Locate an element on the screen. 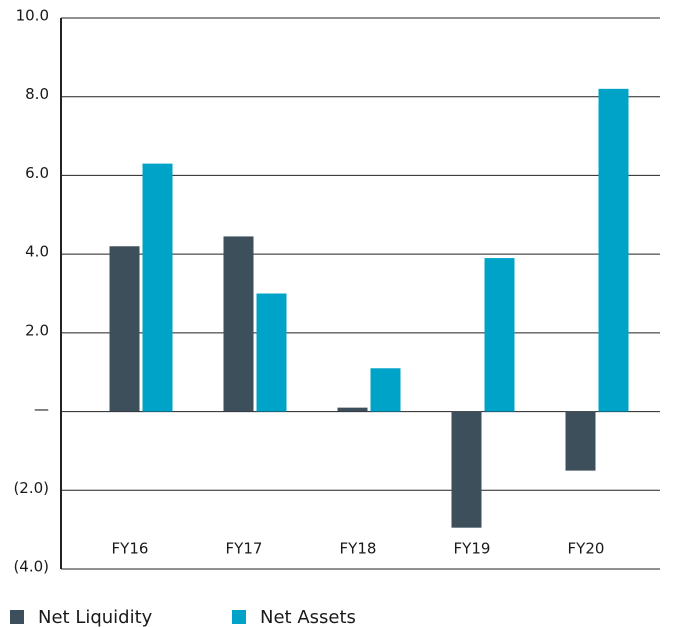  x-tick-label: FY17 is located at coordinates (244, 549).